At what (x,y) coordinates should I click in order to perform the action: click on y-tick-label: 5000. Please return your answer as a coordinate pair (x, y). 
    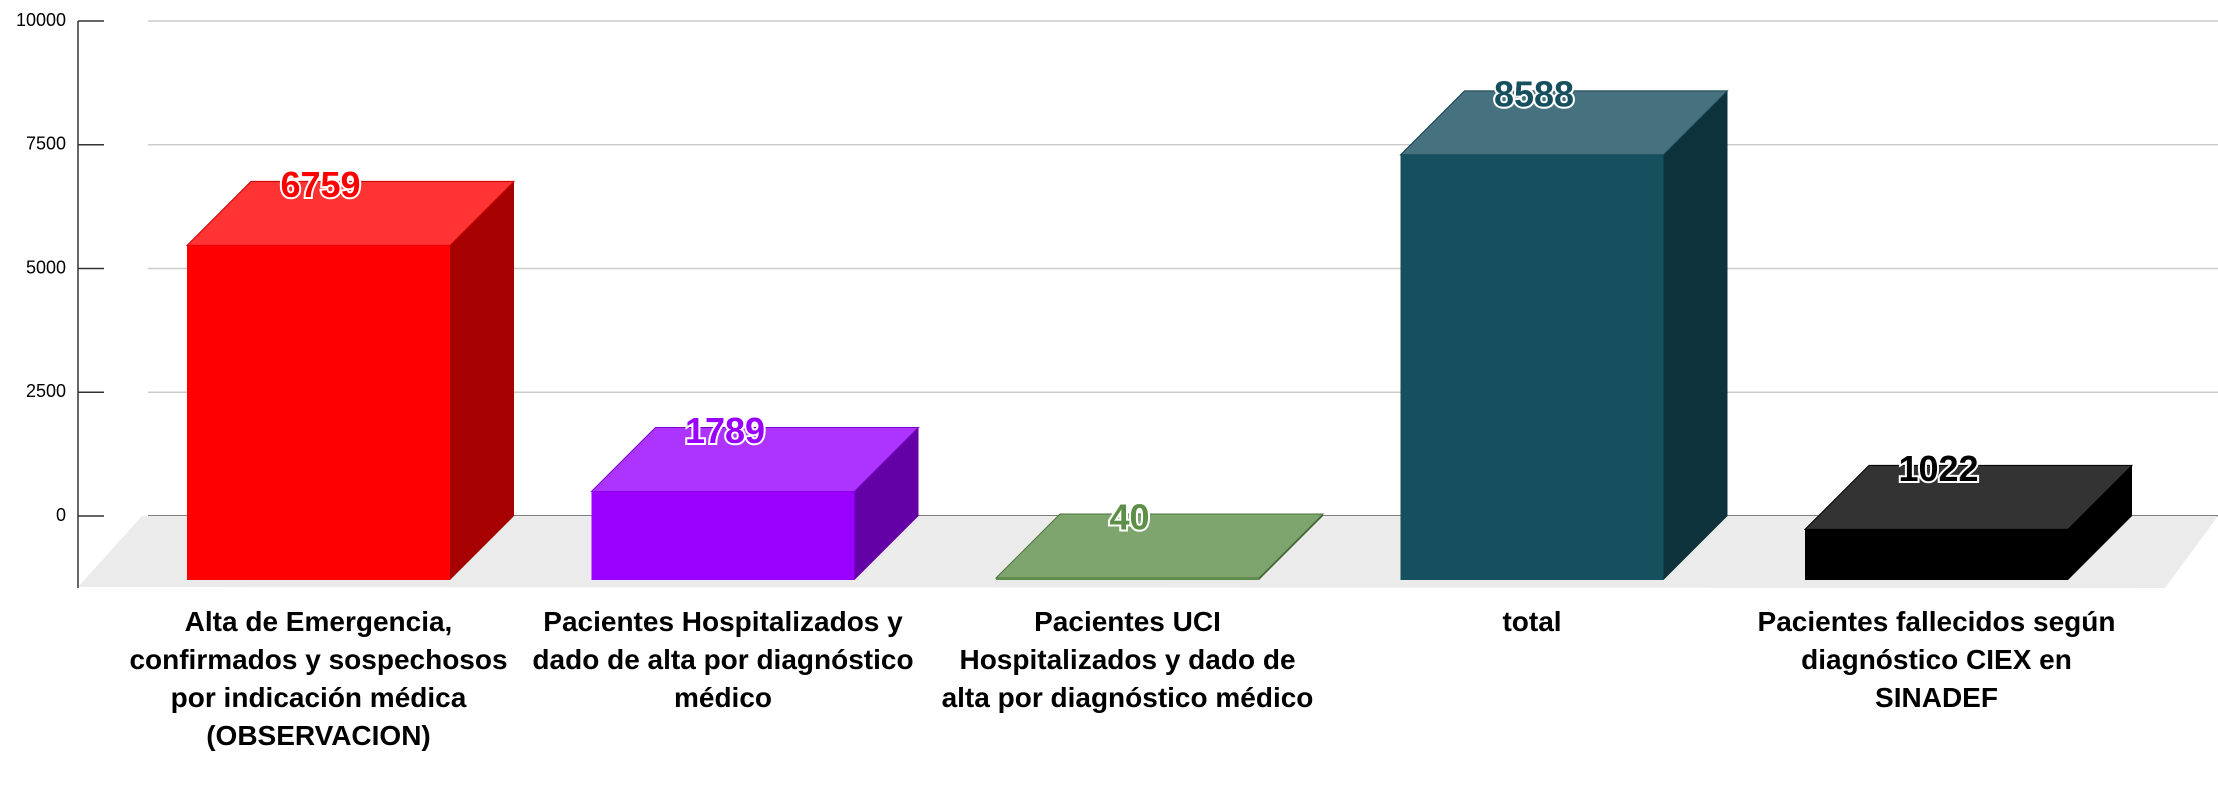
    Looking at the image, I should click on (46, 267).